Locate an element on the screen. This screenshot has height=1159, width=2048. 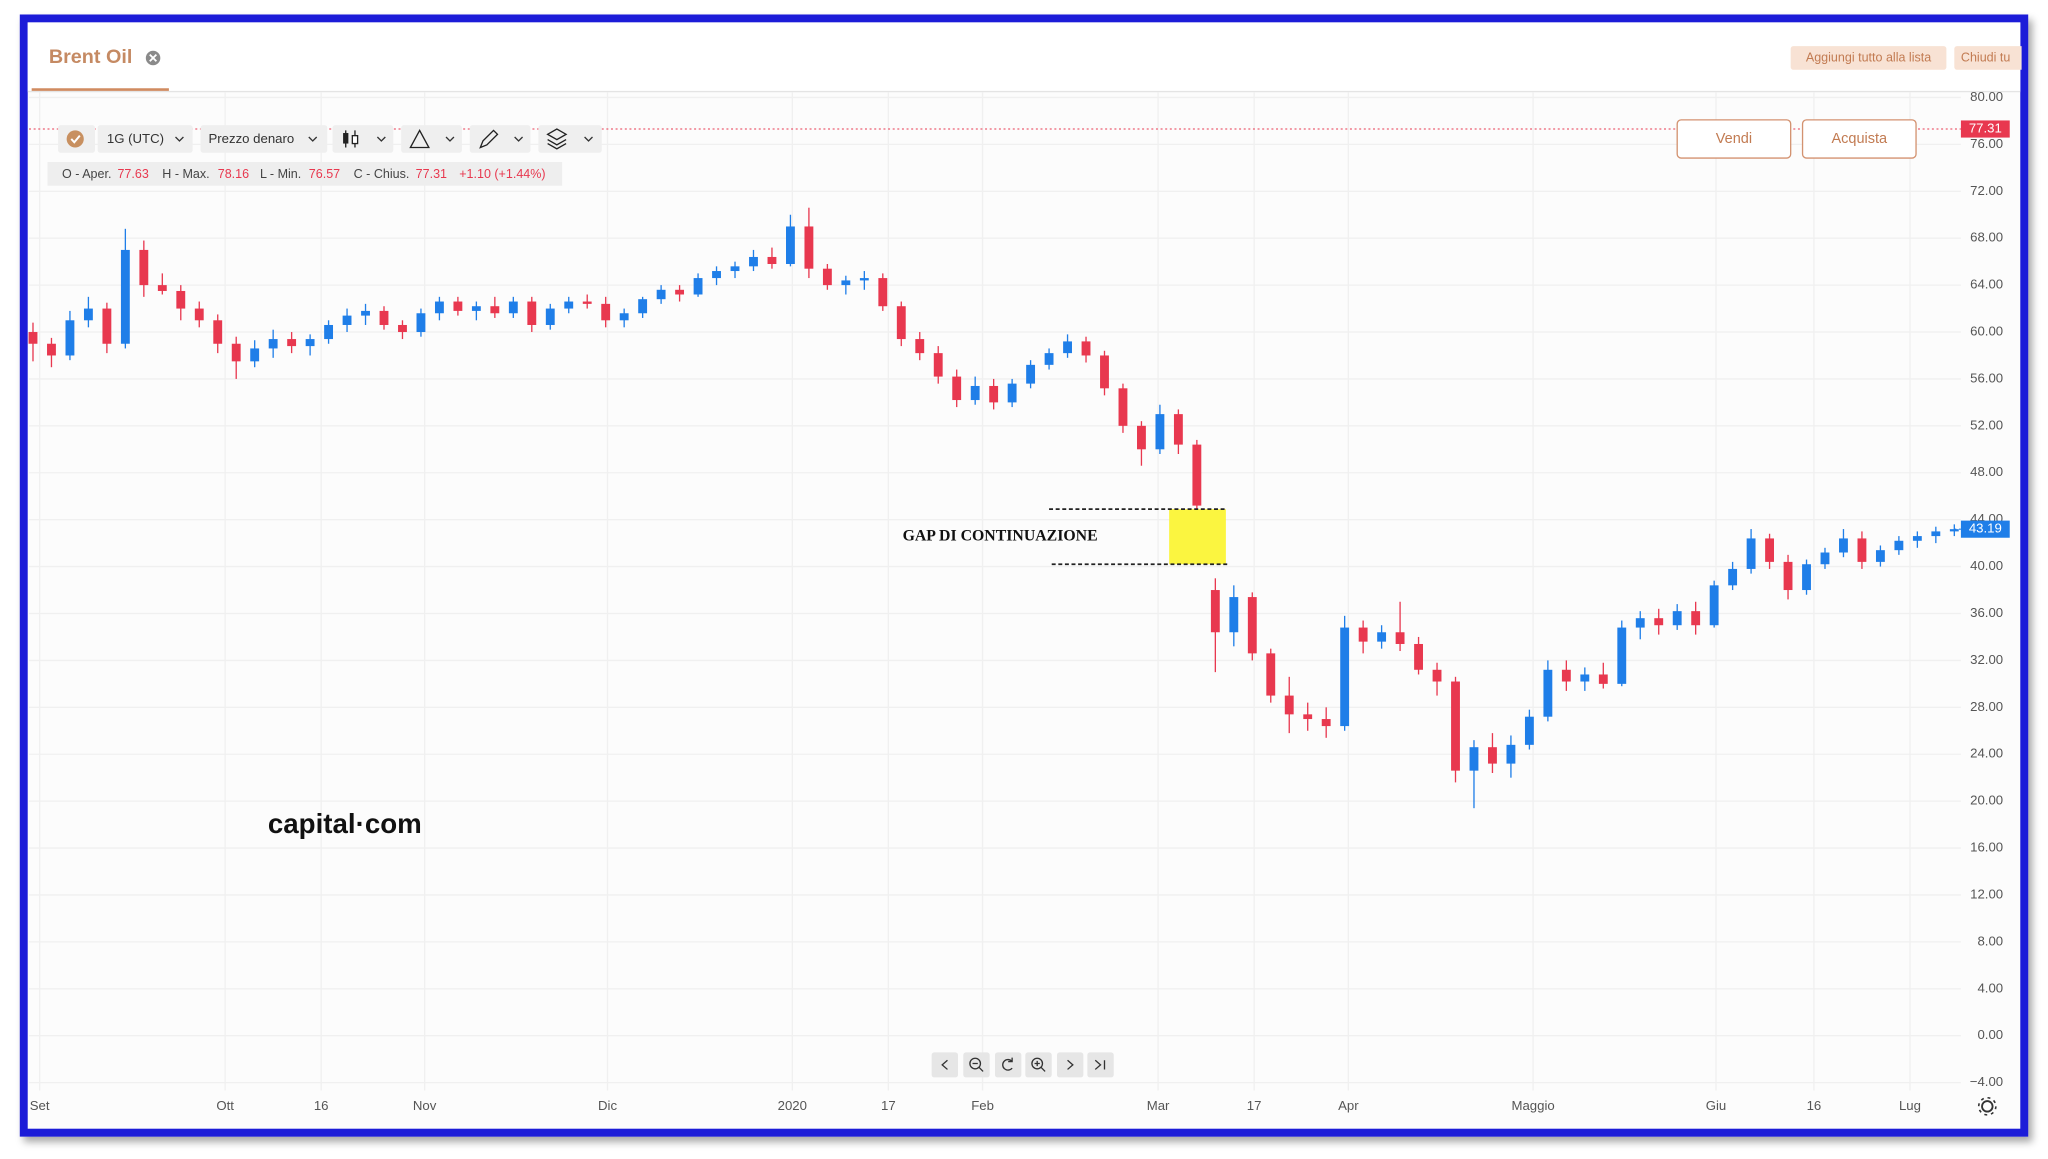
reset-button is located at coordinates (1008, 1065).